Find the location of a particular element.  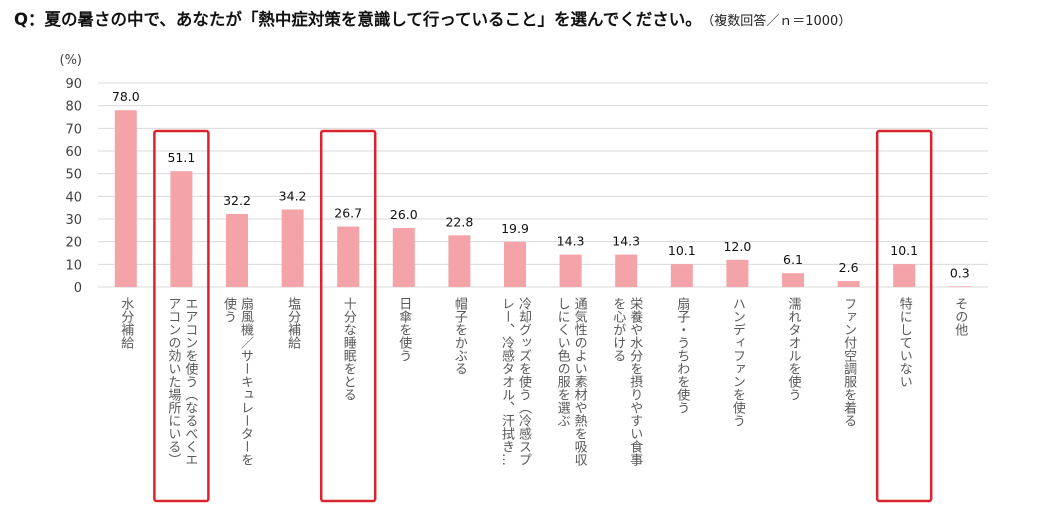

category-label: 扇子・うちわを使う is located at coordinates (682, 355).